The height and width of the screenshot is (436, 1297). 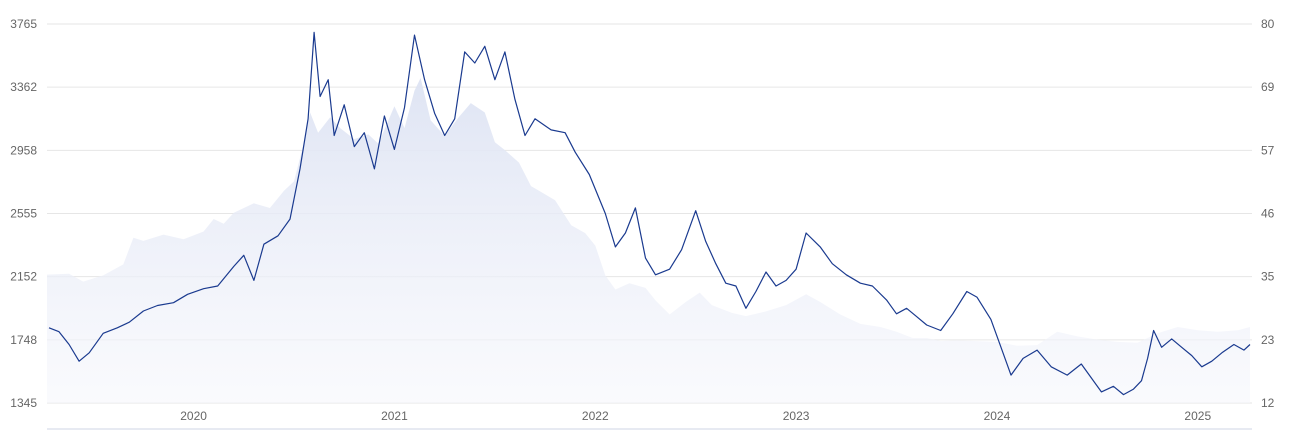 What do you see at coordinates (1197, 416) in the screenshot?
I see `x-tick-label: 2025` at bounding box center [1197, 416].